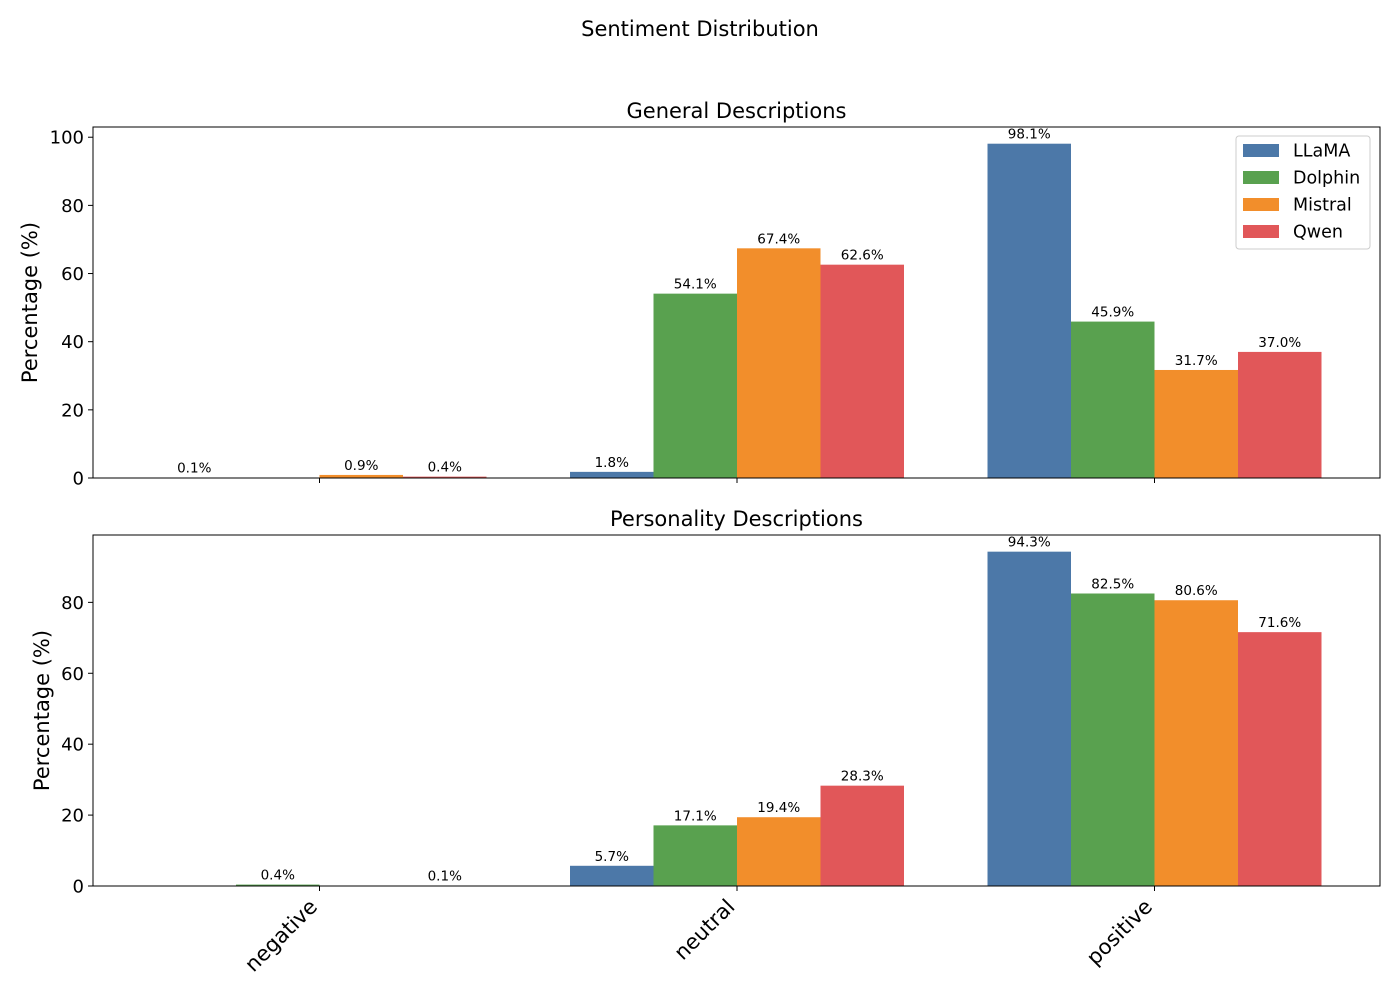 This screenshot has width=1400, height=1000. What do you see at coordinates (1303, 192) in the screenshot?
I see `legend-box` at bounding box center [1303, 192].